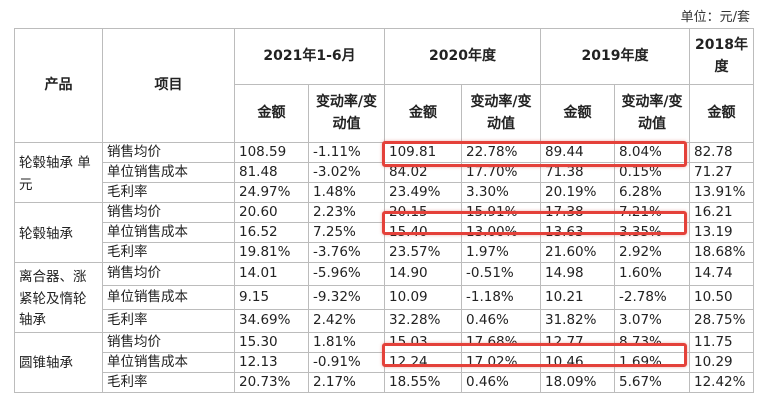 Image resolution: width=768 pixels, height=418 pixels. What do you see at coordinates (423, 192) in the screenshot?
I see `value-cell: 23.49%` at bounding box center [423, 192].